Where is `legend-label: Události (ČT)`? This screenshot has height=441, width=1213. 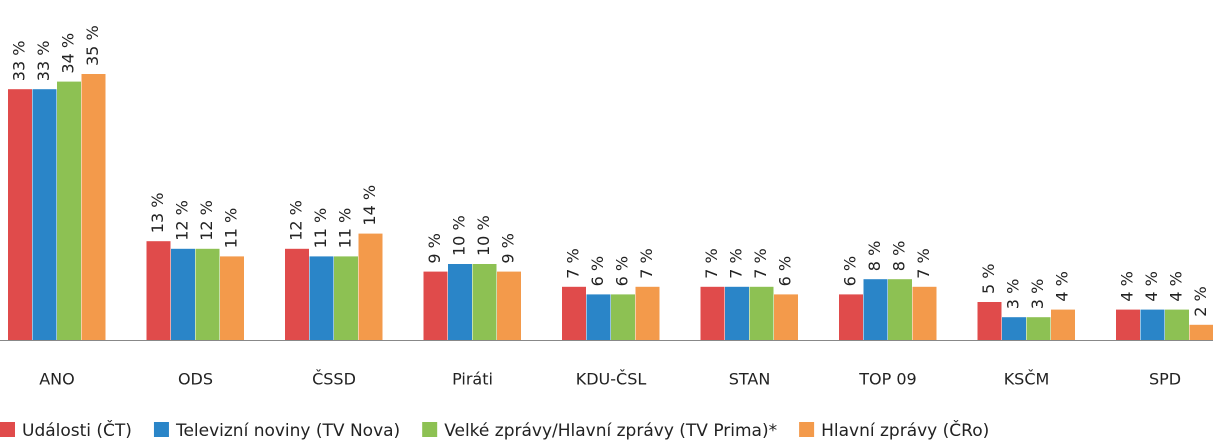 legend-label: Události (ČT) is located at coordinates (77, 430).